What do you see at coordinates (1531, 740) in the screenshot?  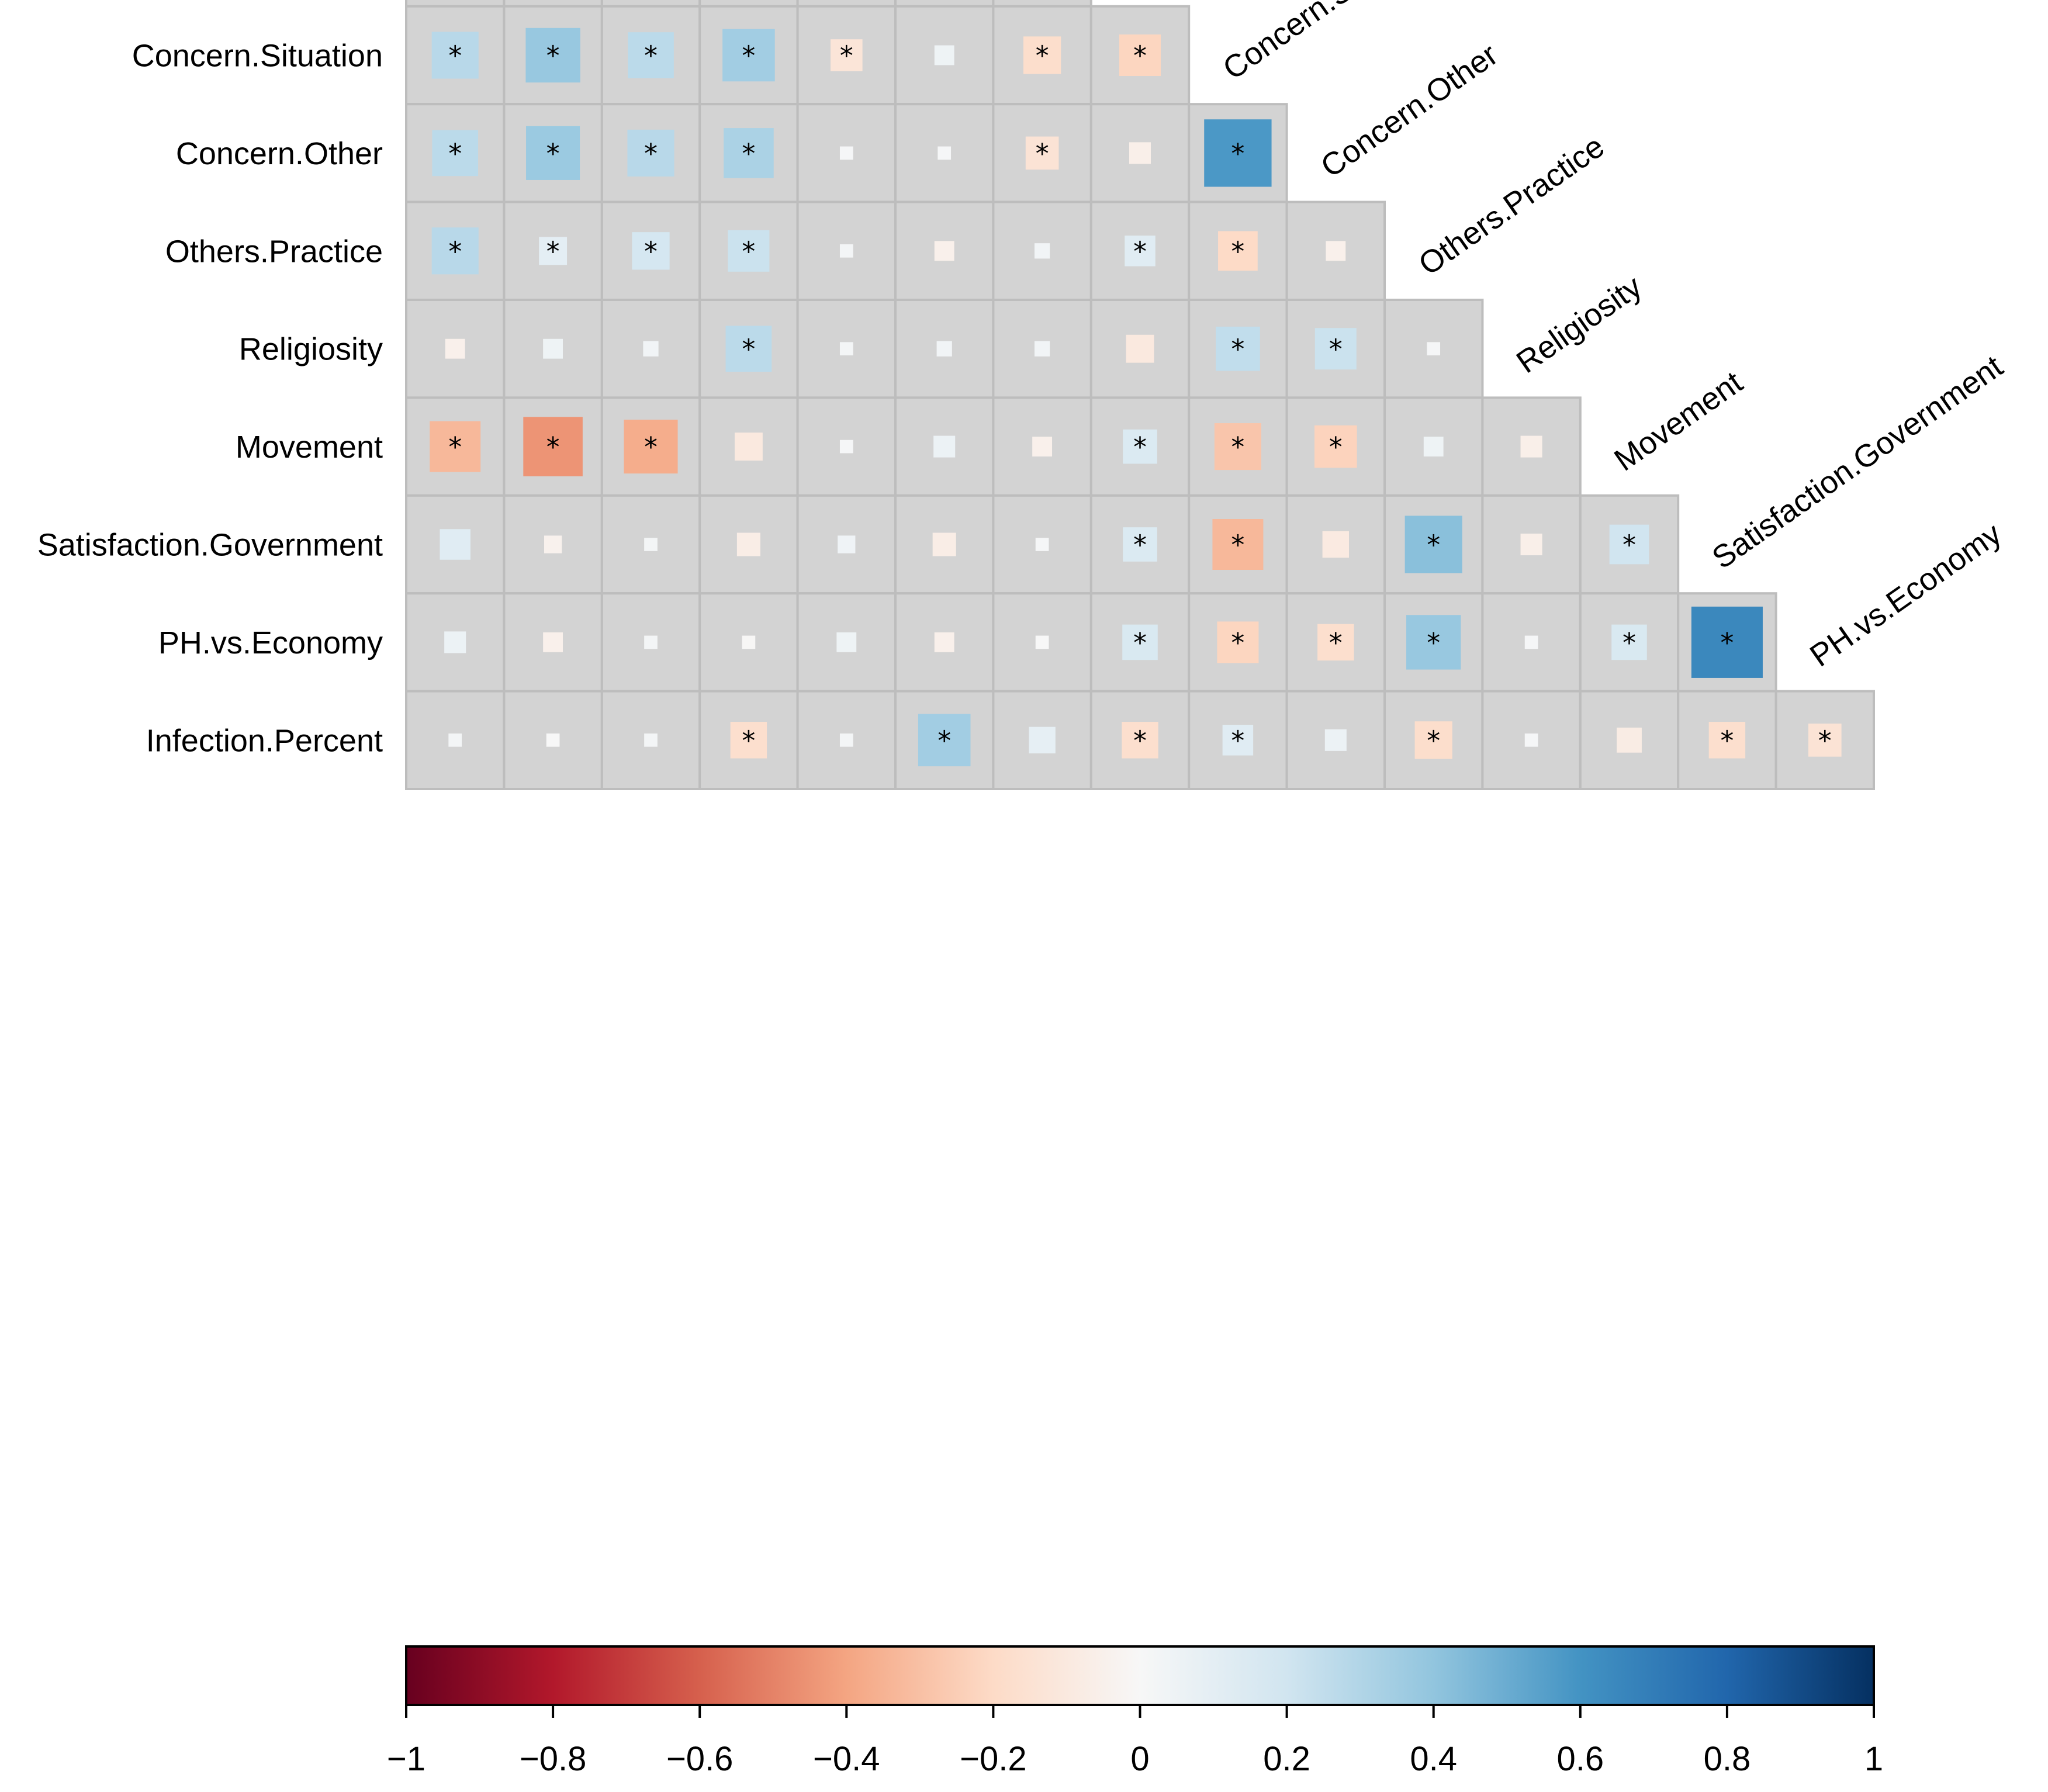 I see `corr-cell-Infection.Percent-Religiosity` at bounding box center [1531, 740].